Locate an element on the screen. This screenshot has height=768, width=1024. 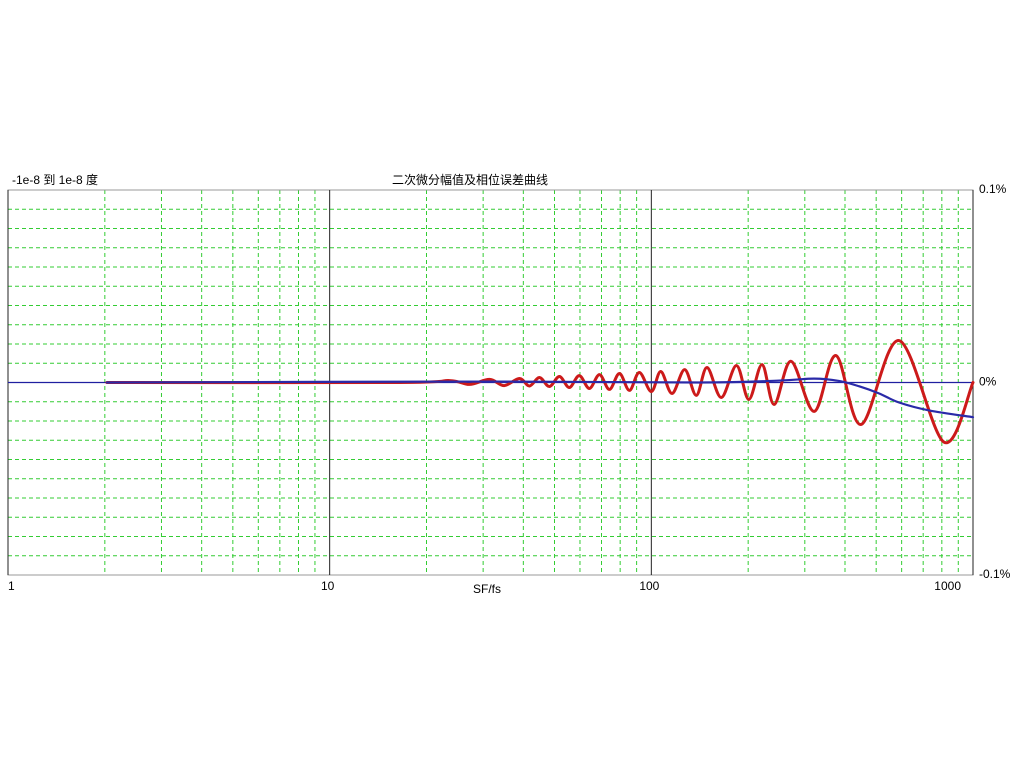
y-tick-label: -0.1% is located at coordinates (995, 574).